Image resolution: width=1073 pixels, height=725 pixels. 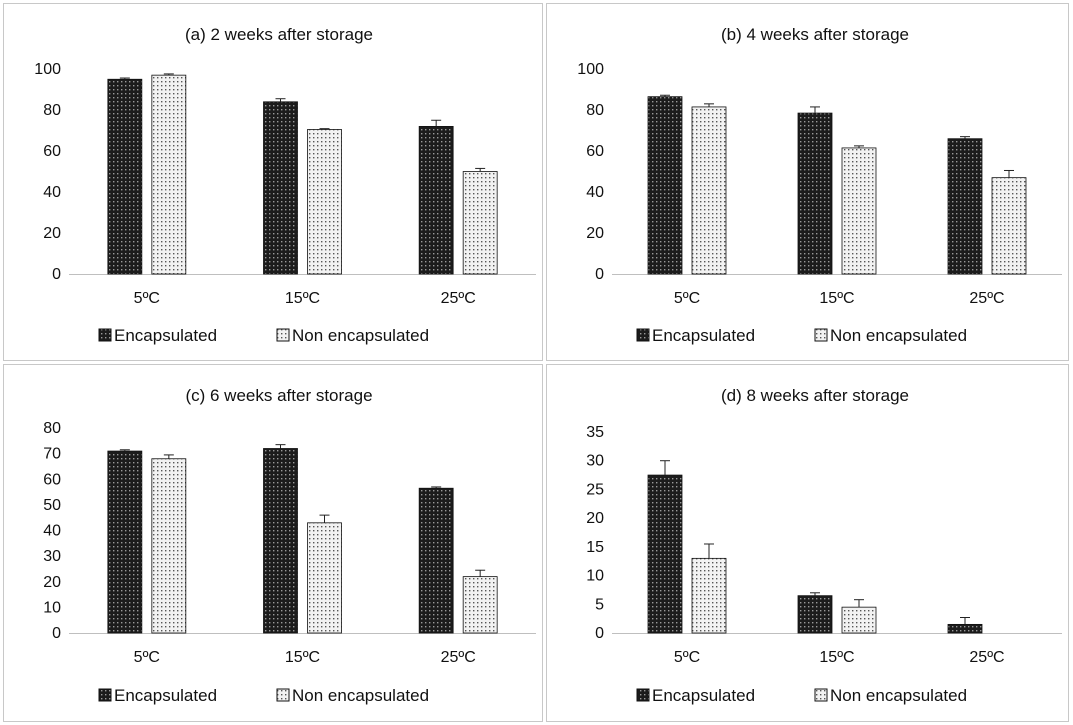 I want to click on y-tick-label: 15, so click(x=595, y=547).